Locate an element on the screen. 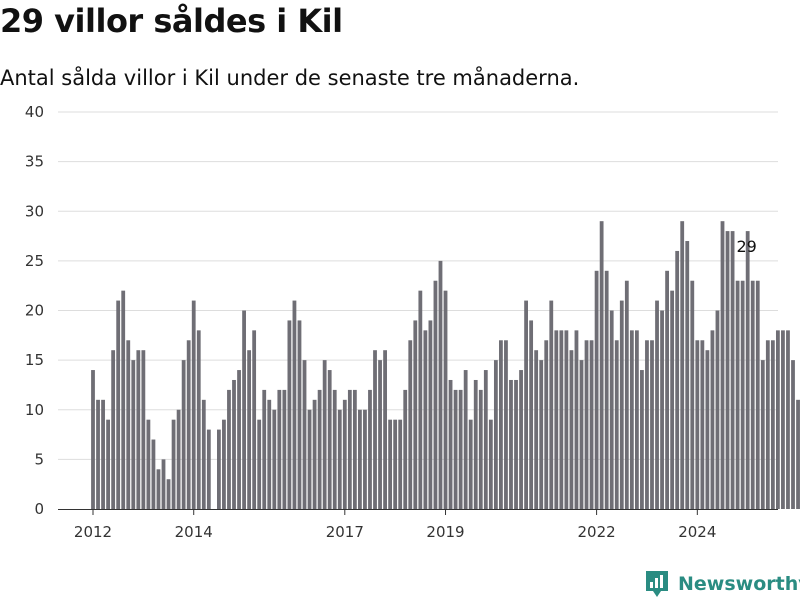  brand-name: Newsworthy is located at coordinates (739, 584).